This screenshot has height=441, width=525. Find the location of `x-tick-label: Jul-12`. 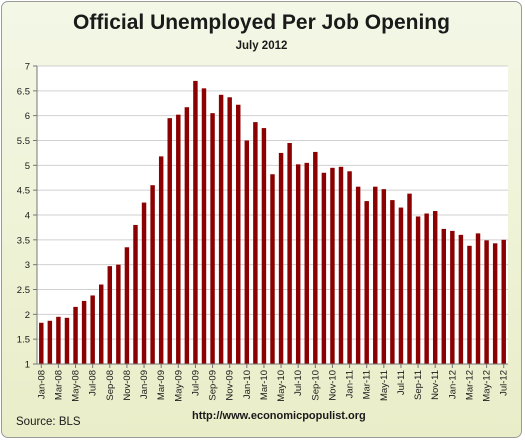

x-tick-label: Jul-12 is located at coordinates (504, 383).